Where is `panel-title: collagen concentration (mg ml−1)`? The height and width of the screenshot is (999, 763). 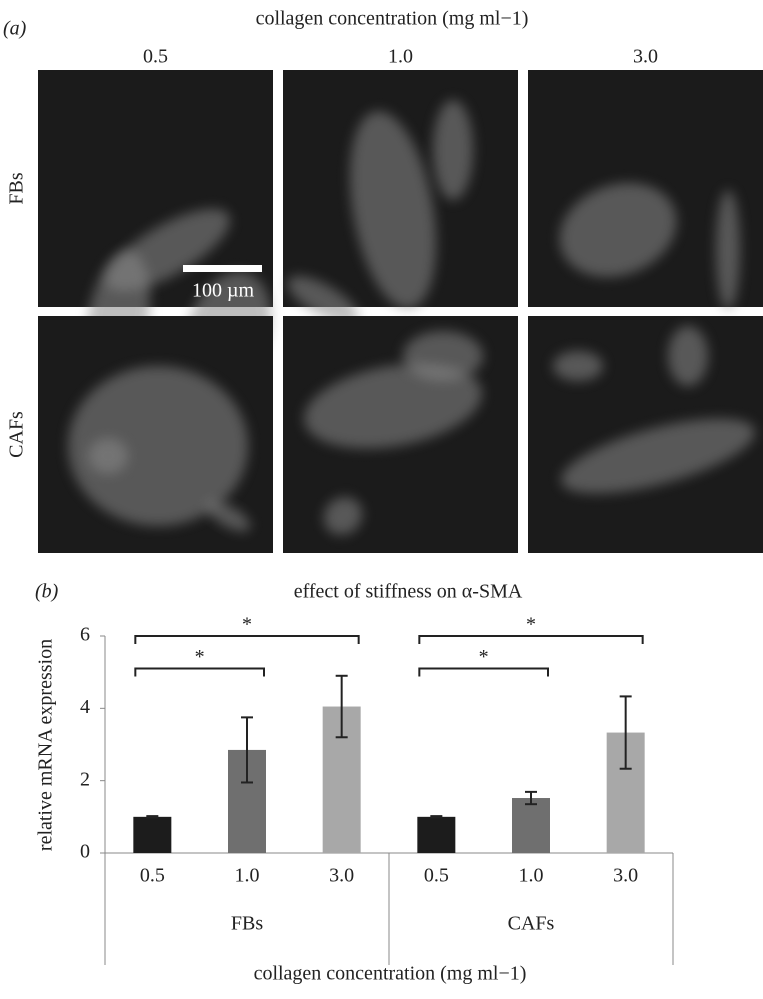
panel-title: collagen concentration (mg ml−1) is located at coordinates (392, 19).